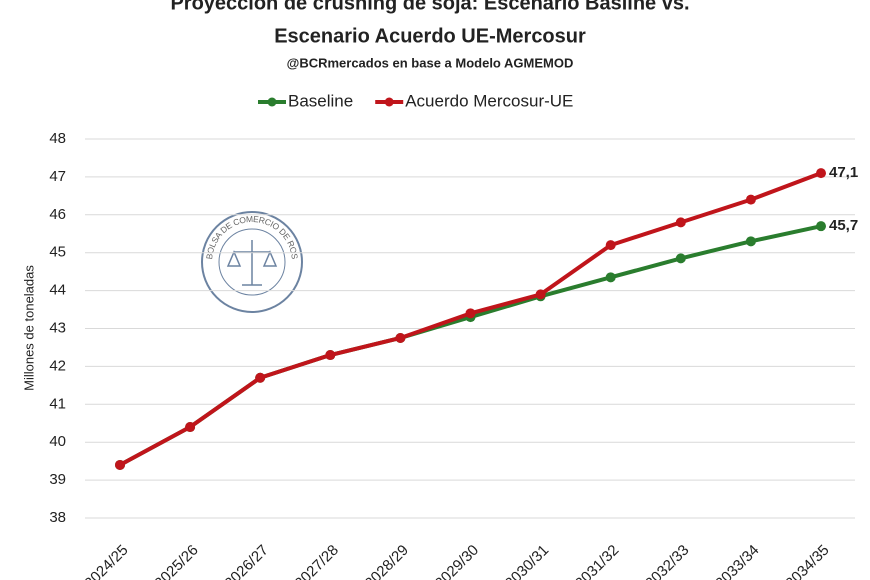  I want to click on chart-title: Escenario Acuerdo UE-Mercosur, so click(430, 36).